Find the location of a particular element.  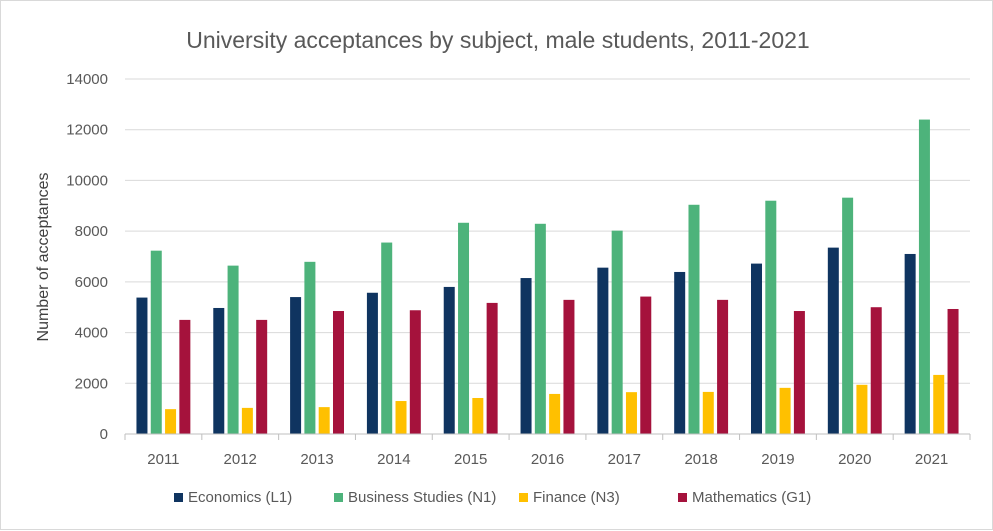

legend-label: Business Studies (N1) is located at coordinates (422, 497).